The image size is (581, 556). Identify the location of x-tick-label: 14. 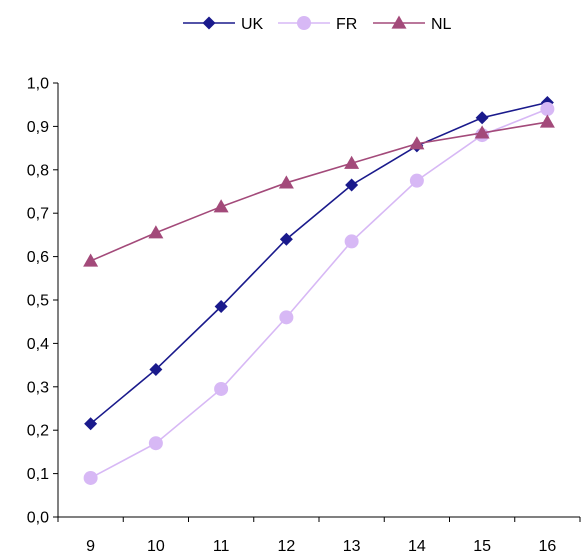
(417, 546).